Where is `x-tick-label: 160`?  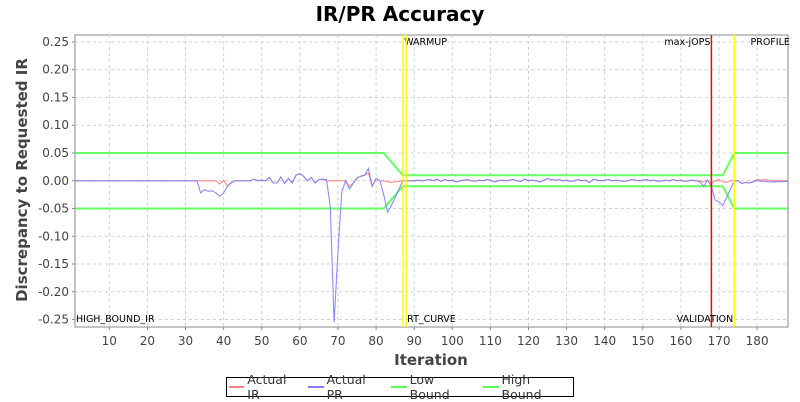
x-tick-label: 160 is located at coordinates (680, 341).